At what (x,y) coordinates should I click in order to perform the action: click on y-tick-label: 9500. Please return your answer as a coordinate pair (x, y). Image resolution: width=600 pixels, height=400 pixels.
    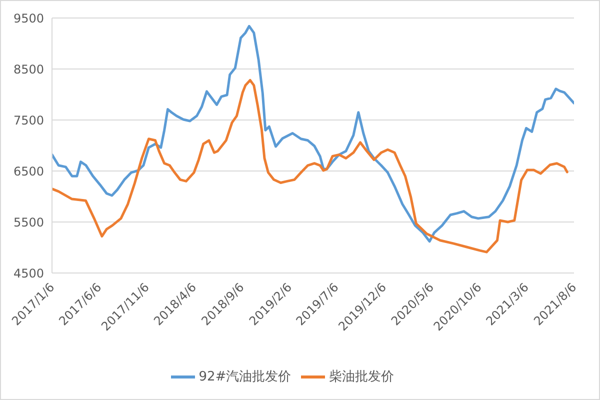
    Looking at the image, I should click on (28, 18).